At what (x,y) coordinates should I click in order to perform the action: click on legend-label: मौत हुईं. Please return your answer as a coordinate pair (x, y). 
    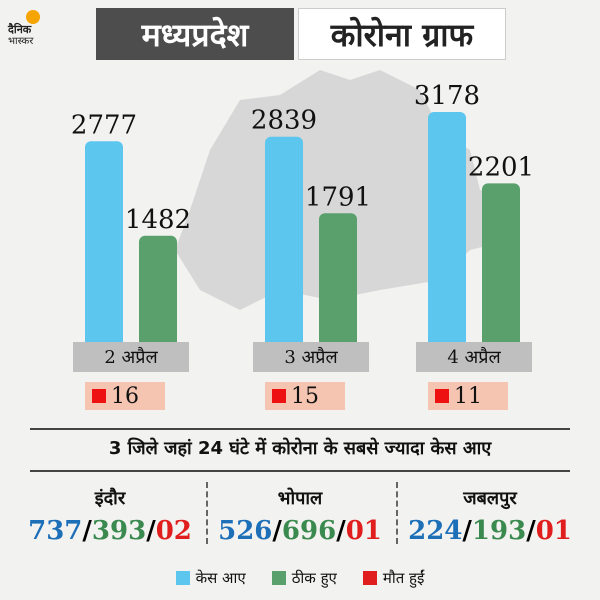
    Looking at the image, I should click on (403, 578).